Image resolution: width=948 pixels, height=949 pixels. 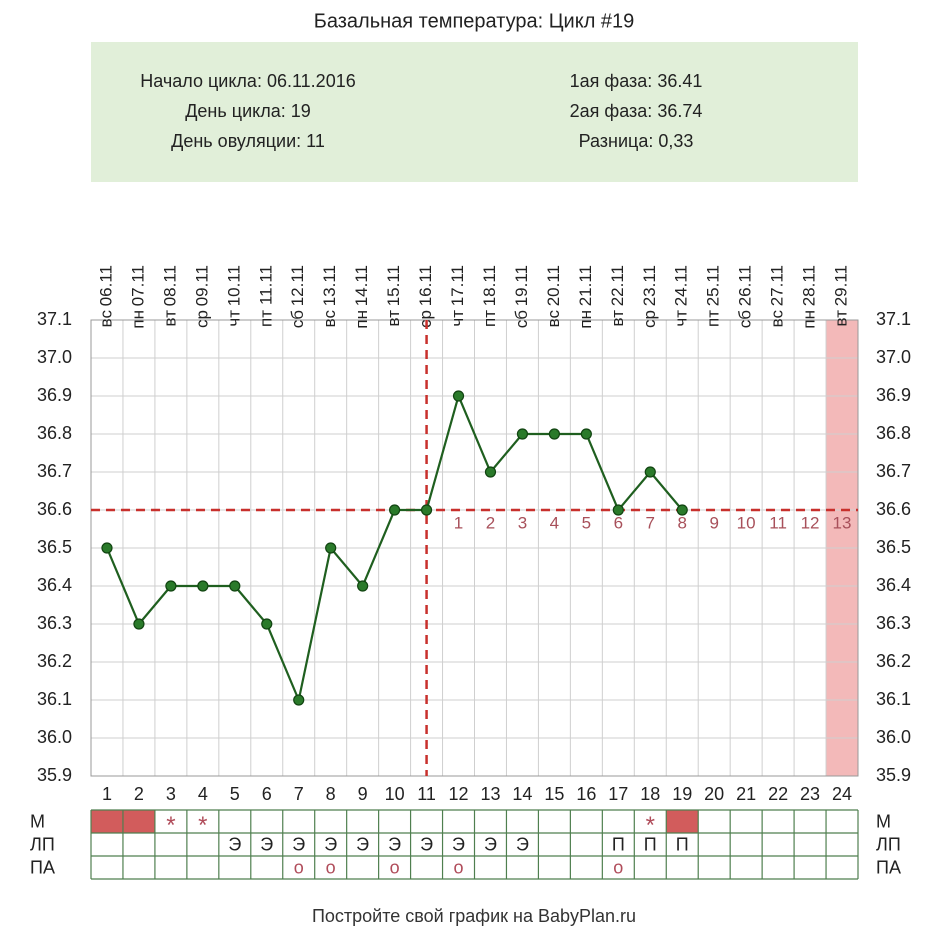 What do you see at coordinates (138, 821) in the screenshot?
I see `filled-cell` at bounding box center [138, 821].